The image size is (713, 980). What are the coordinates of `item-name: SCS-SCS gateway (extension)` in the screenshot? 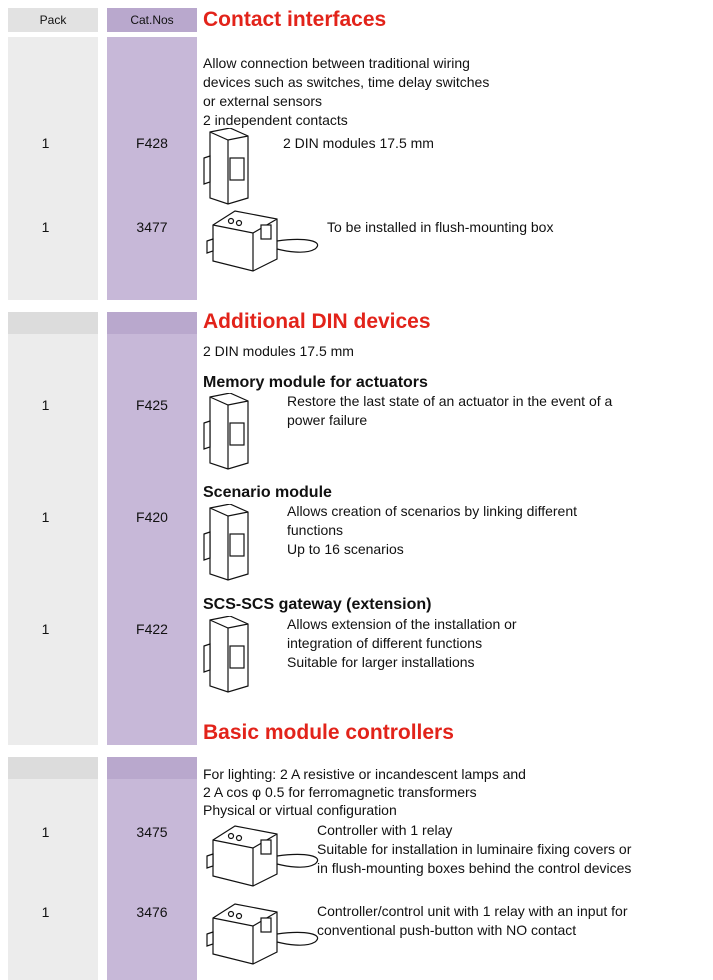 It's located at (317, 604).